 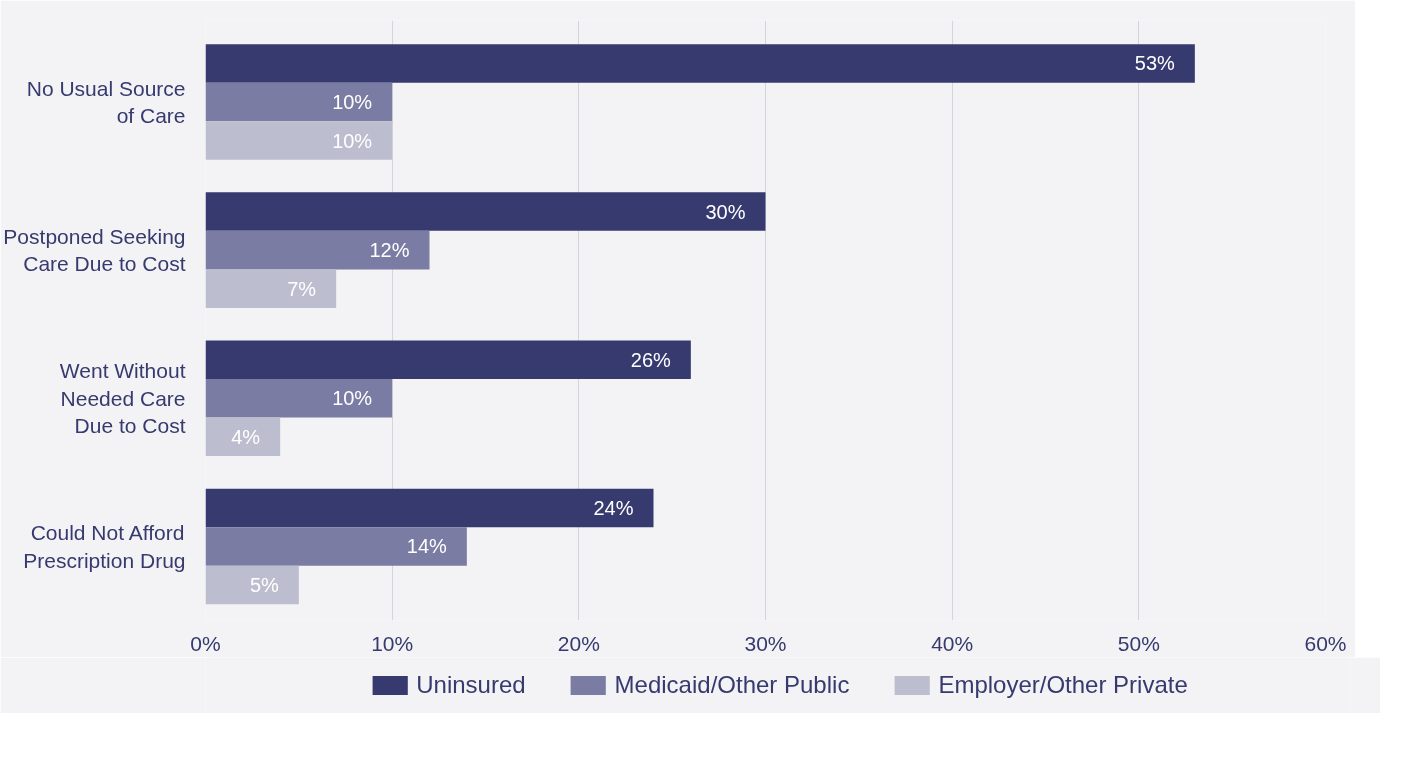 What do you see at coordinates (651, 359) in the screenshot?
I see `data-label: 26%` at bounding box center [651, 359].